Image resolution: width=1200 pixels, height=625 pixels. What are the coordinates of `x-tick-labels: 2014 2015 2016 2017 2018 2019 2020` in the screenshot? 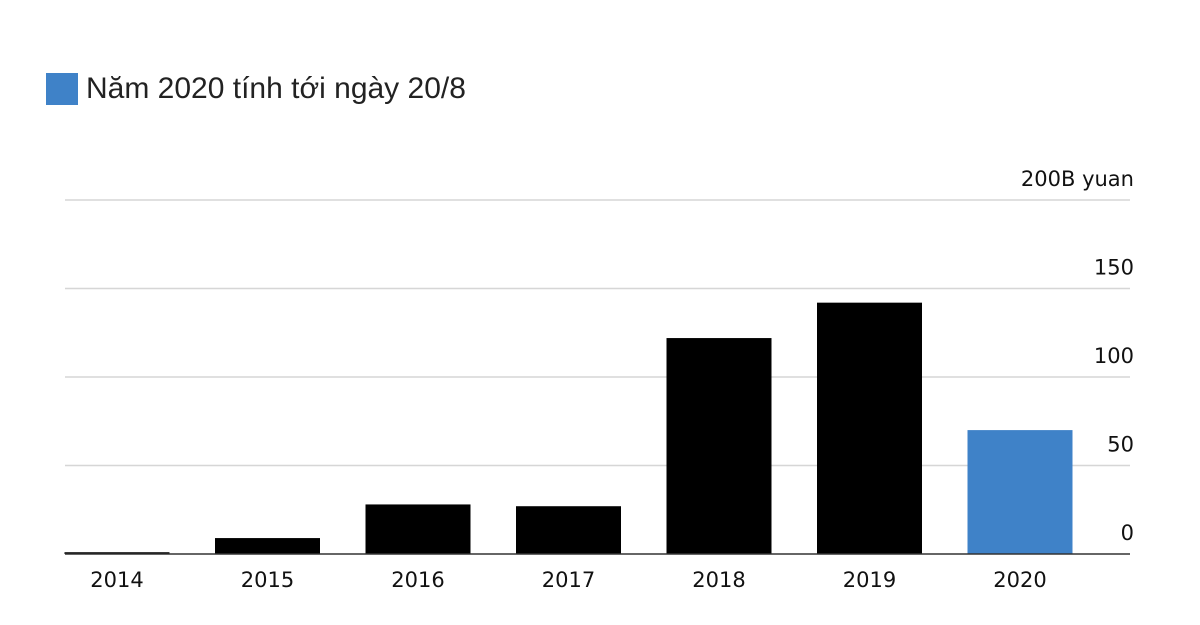 It's located at (568, 580).